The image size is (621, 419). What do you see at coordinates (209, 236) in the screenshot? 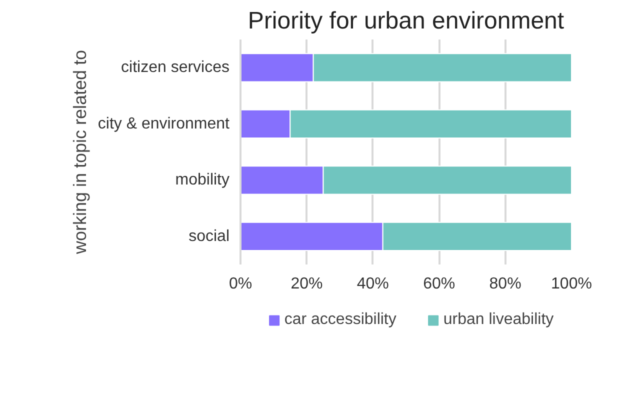
I see `y-tick-label: social` at bounding box center [209, 236].